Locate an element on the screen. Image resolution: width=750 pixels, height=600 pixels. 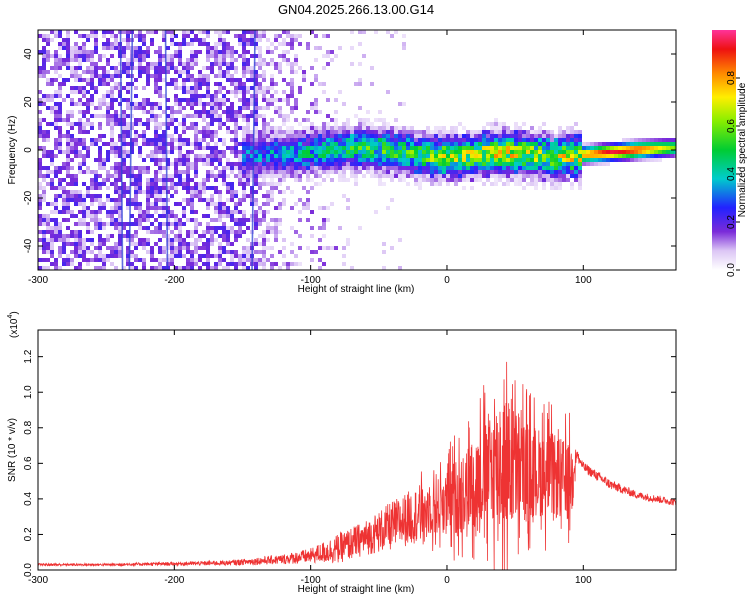
top-x-tick-label: -100 is located at coordinates (311, 280).